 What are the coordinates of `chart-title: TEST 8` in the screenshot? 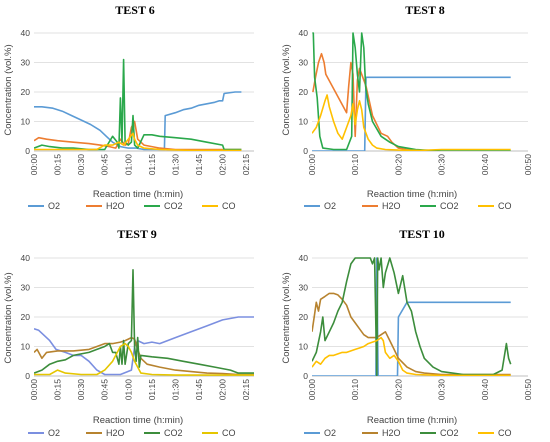 It's located at (424, 10).